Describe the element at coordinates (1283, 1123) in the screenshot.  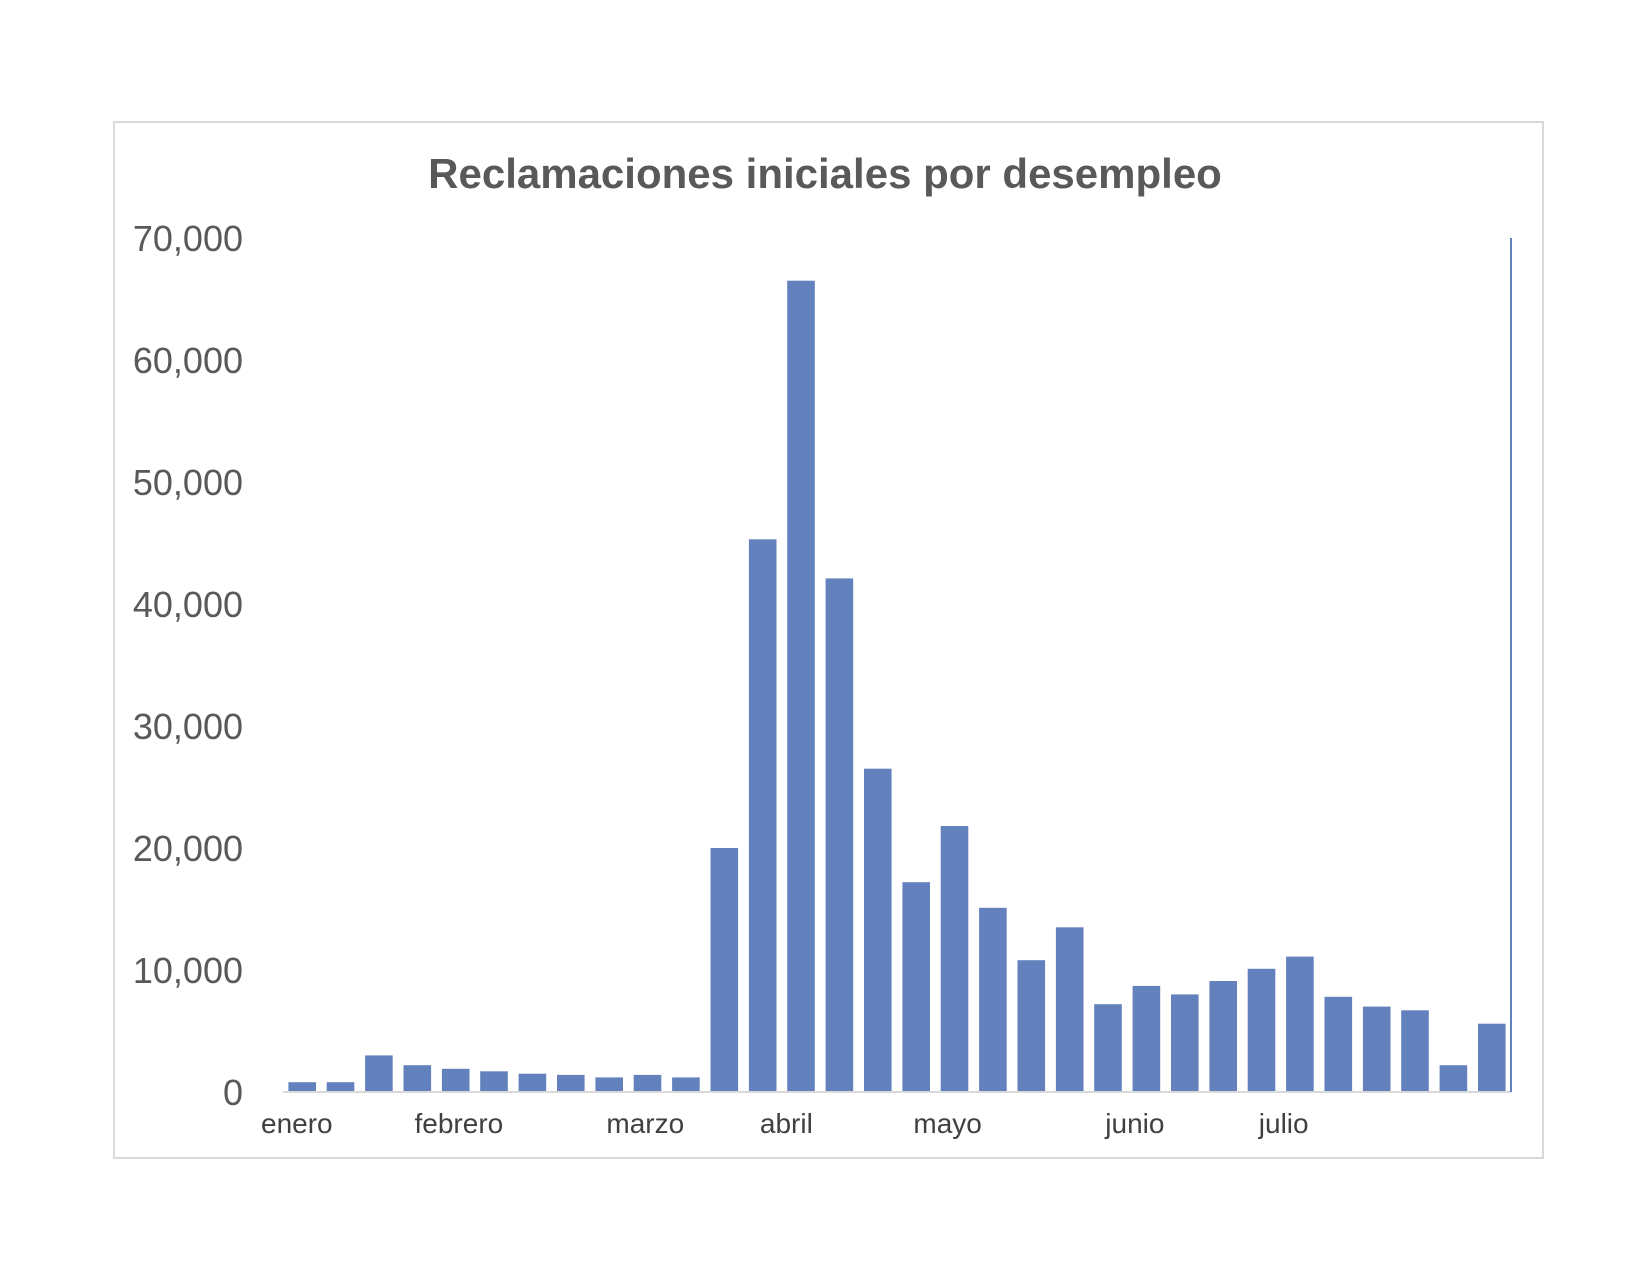
I see `x-tick-label-julio: julio` at that location.